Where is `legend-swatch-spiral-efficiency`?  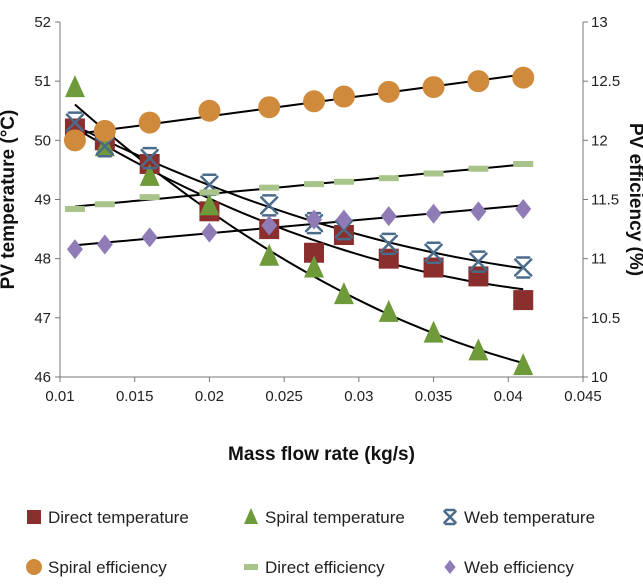 legend-swatch-spiral-efficiency is located at coordinates (34, 567).